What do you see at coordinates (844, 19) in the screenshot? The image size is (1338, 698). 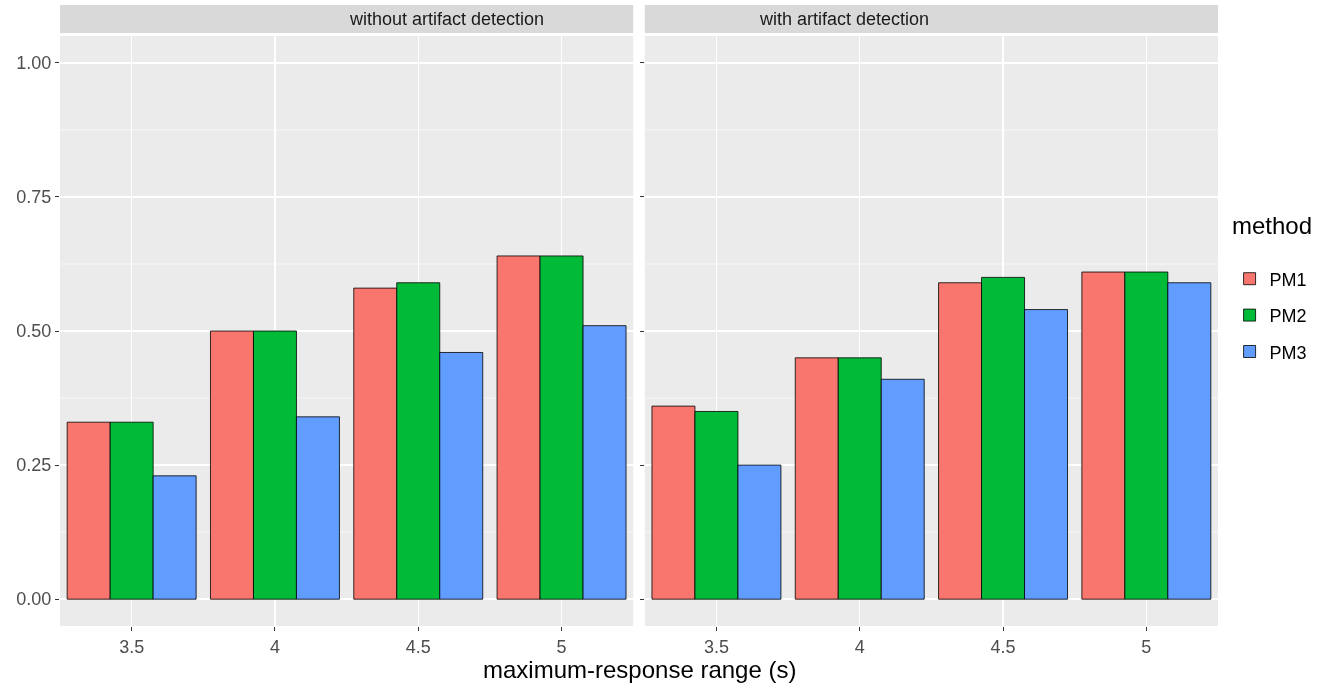 I see `chart-title: with artifact detection` at bounding box center [844, 19].